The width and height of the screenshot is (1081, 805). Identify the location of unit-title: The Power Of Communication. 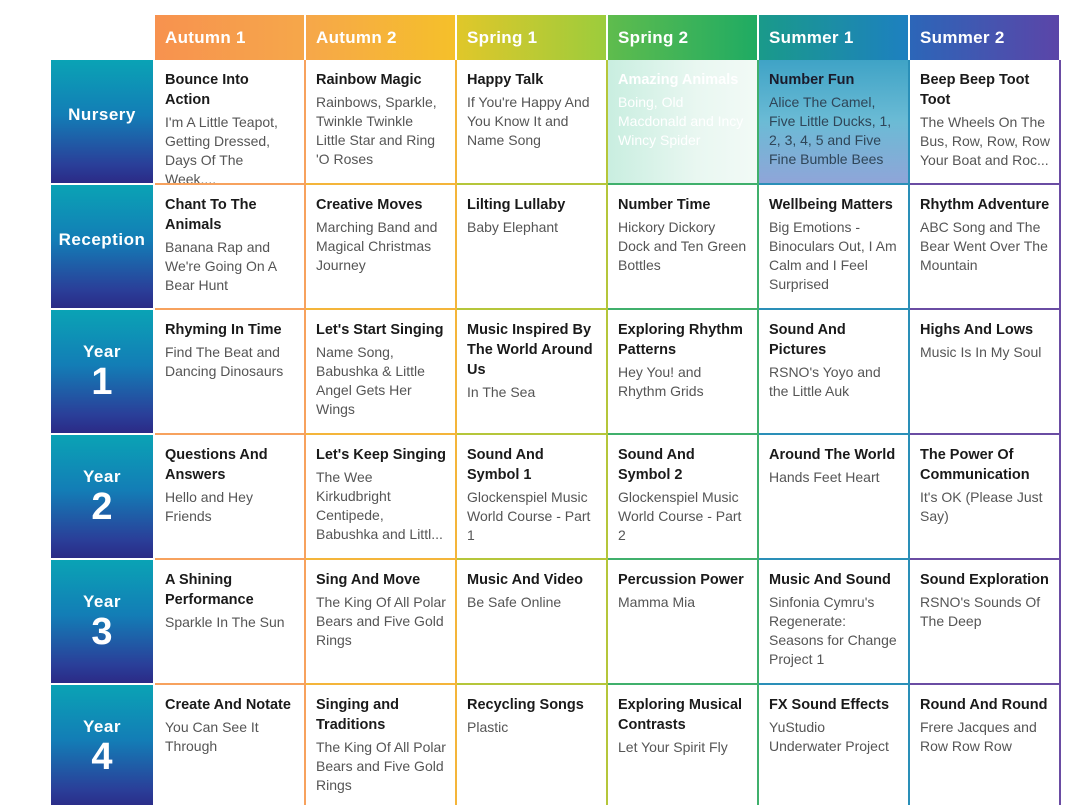
(975, 465).